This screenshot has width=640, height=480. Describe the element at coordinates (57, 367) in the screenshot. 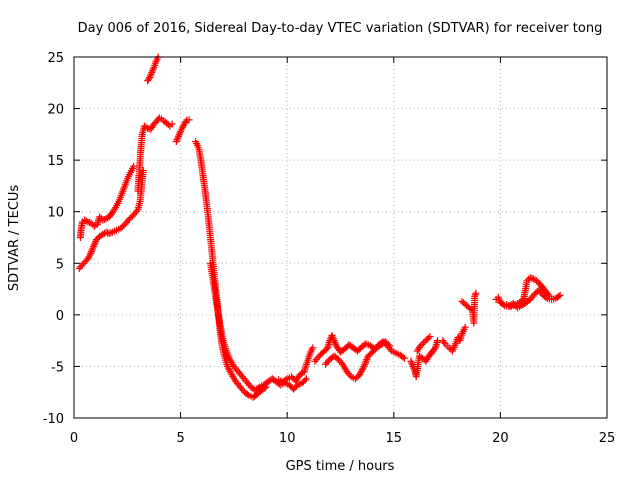

I see `y-tick-label: -5` at that location.